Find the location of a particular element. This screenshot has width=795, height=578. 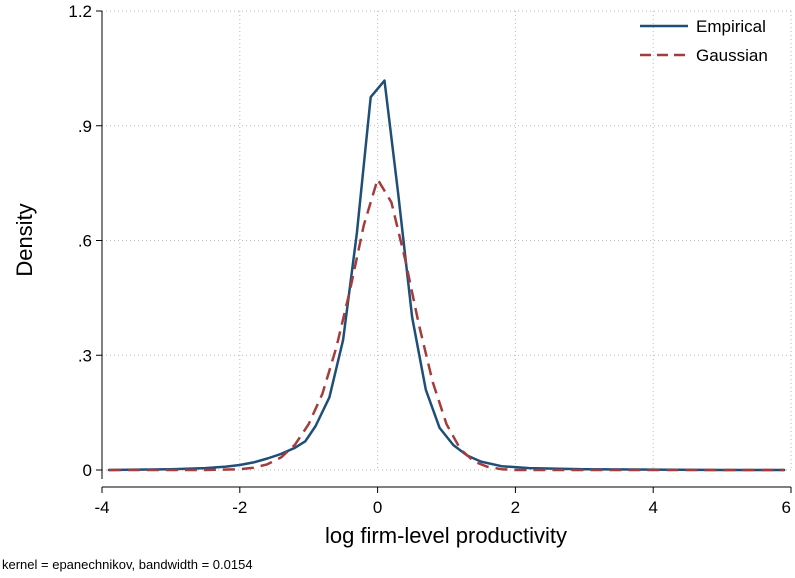

x-tick-label: 0 is located at coordinates (377, 507).